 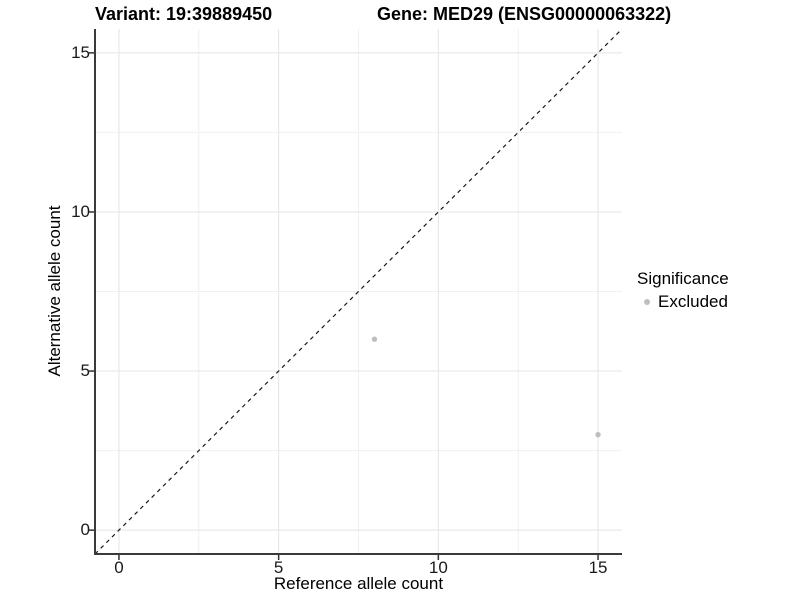 I want to click on plot-title-gene: Gene: MED29 (ENSG00000063322), so click(x=524, y=14).